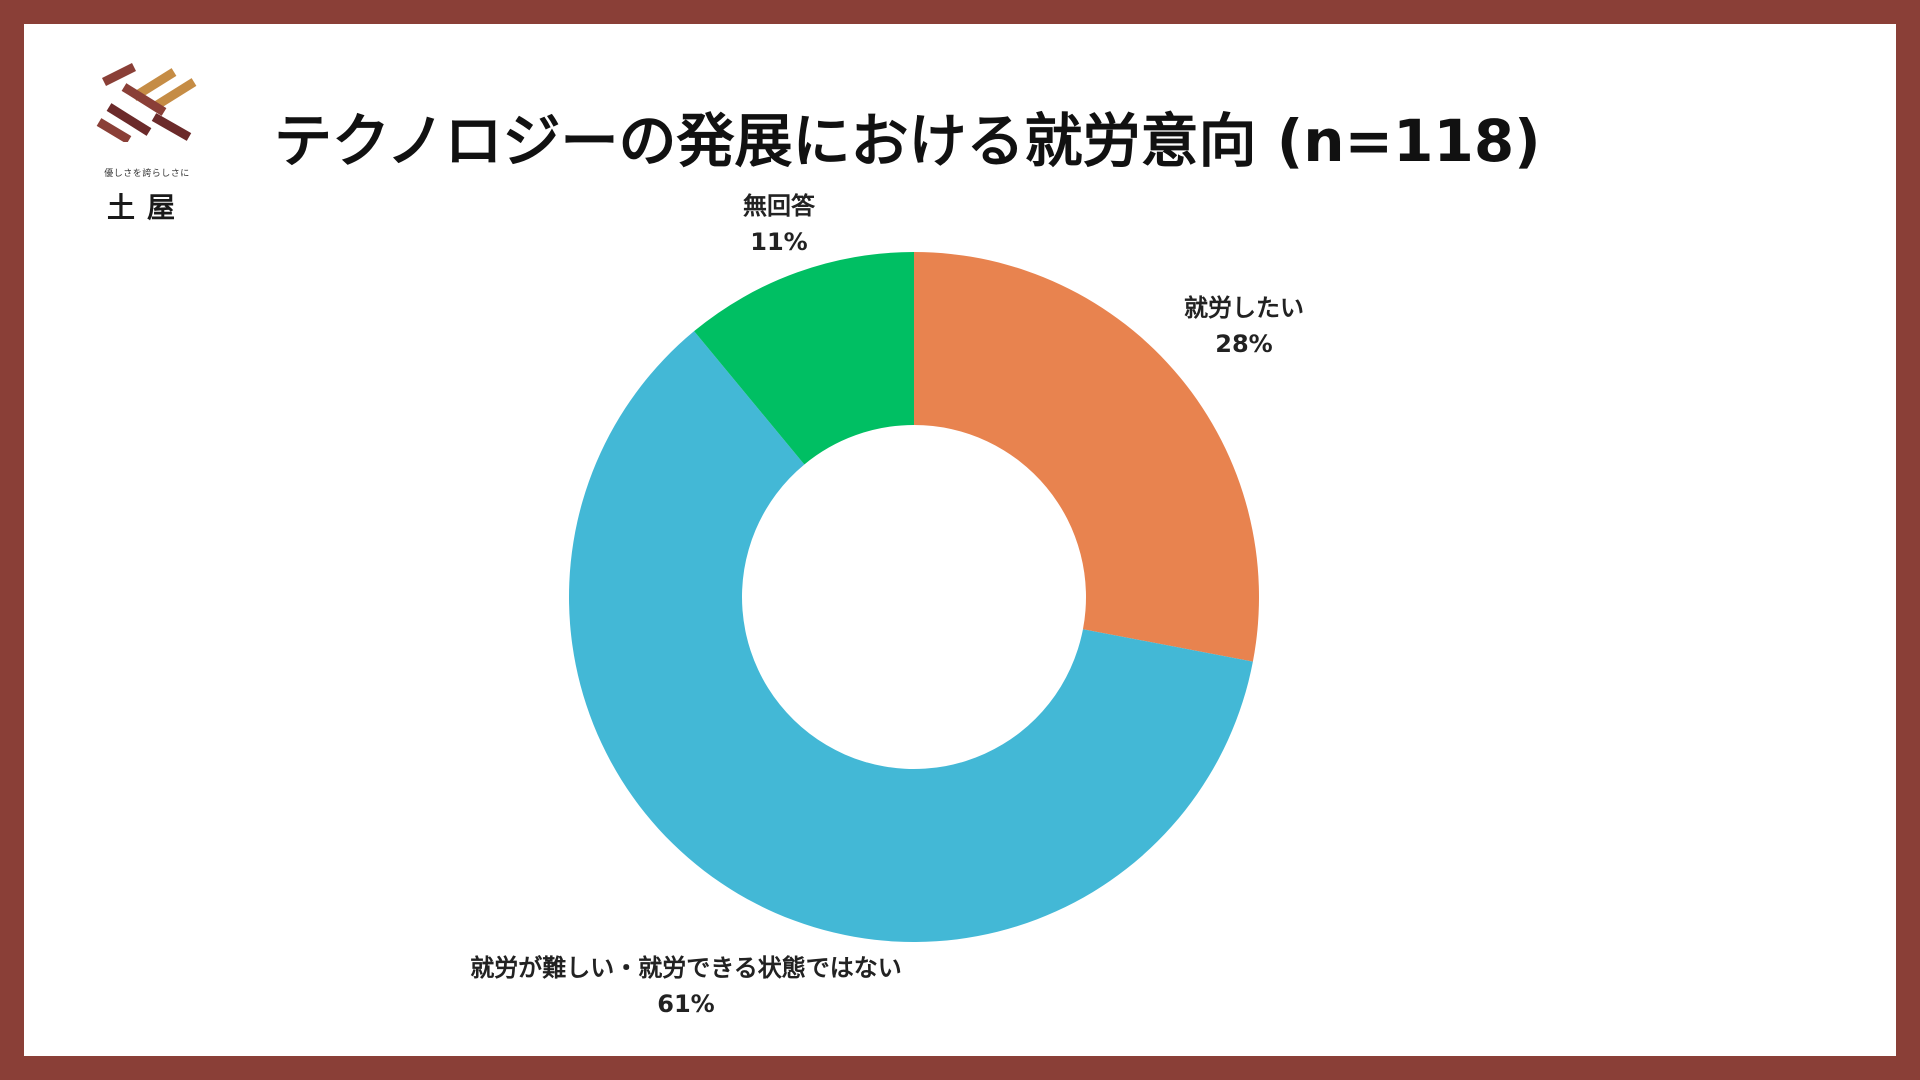  I want to click on slice-value-label: 11%, so click(778, 242).